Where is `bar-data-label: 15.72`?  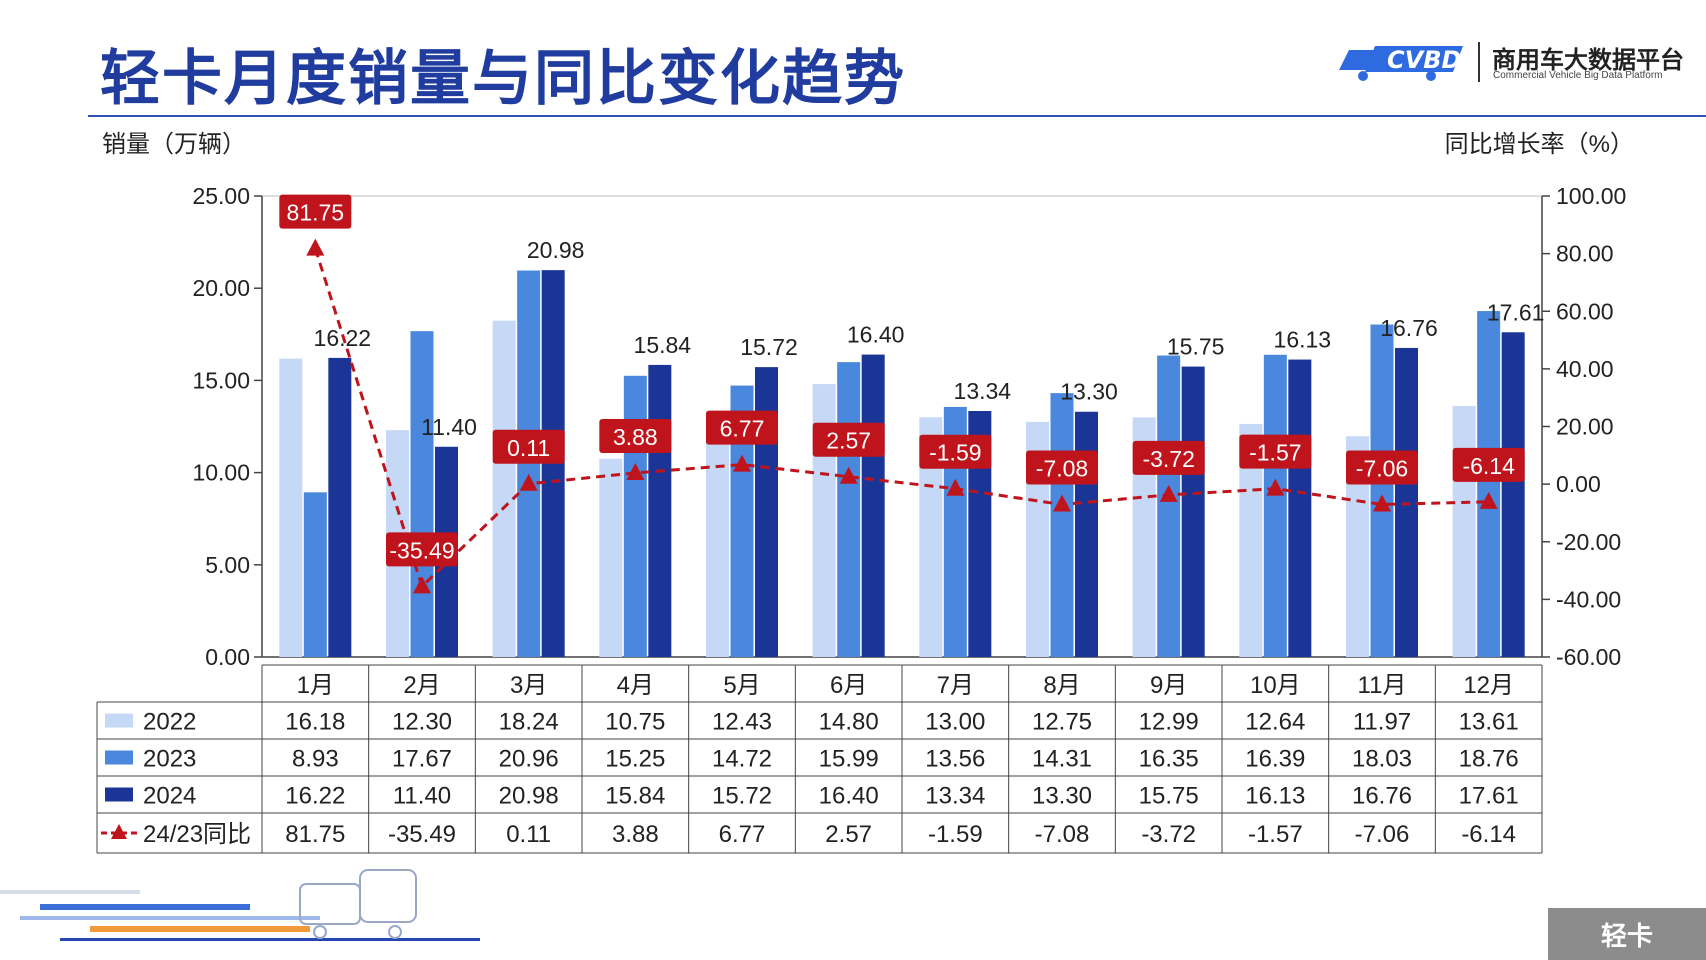 bar-data-label: 15.72 is located at coordinates (769, 347).